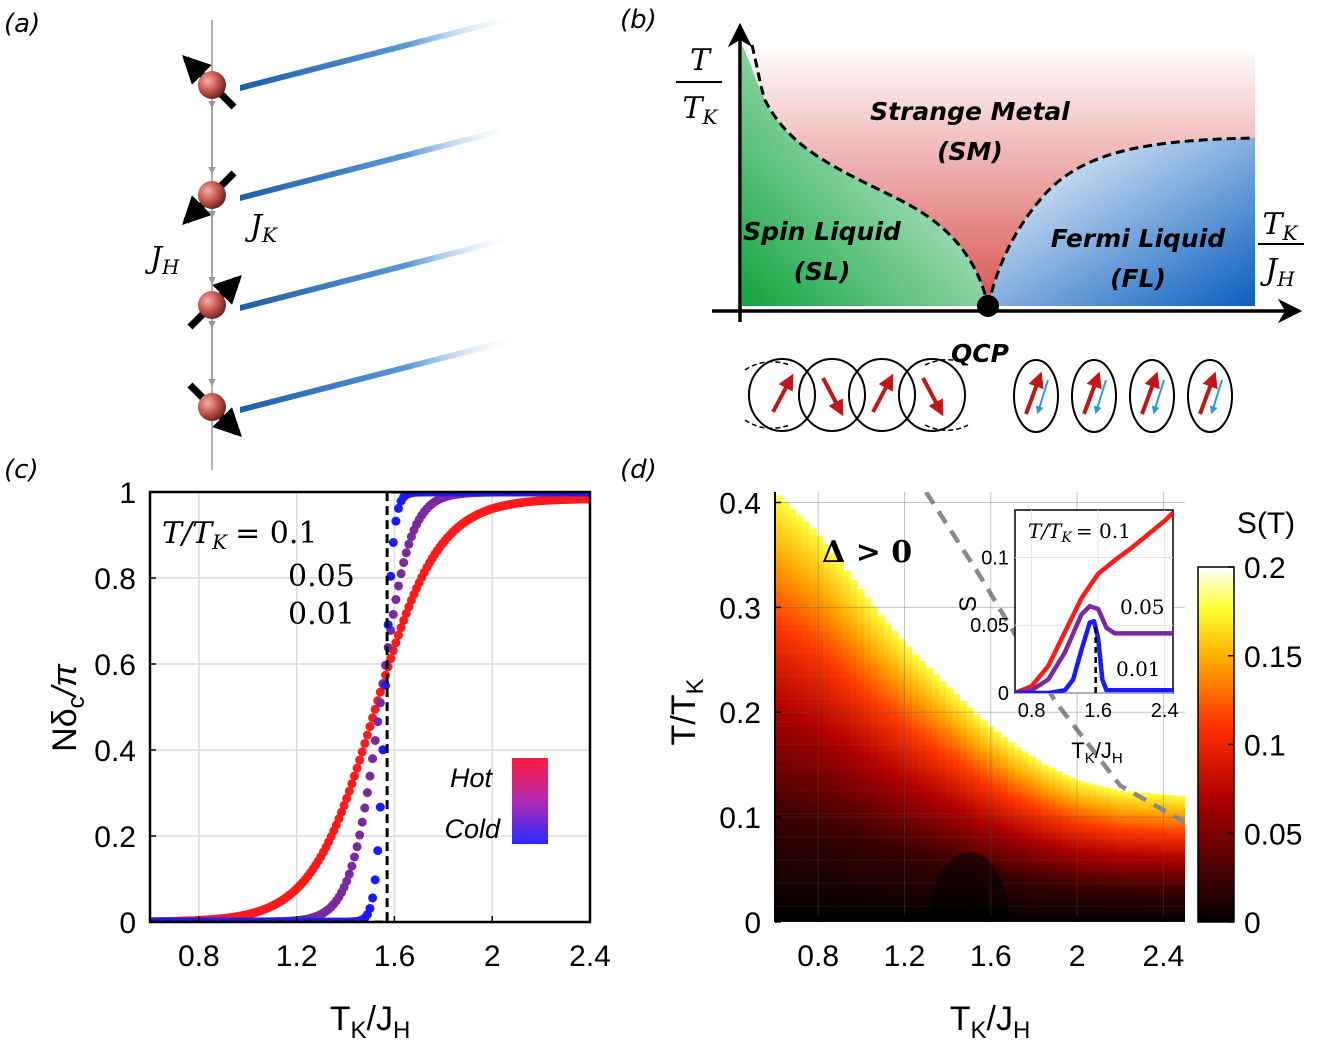 The image size is (1318, 1044). What do you see at coordinates (752, 923) in the screenshot?
I see `d-ytick-label: 0` at bounding box center [752, 923].